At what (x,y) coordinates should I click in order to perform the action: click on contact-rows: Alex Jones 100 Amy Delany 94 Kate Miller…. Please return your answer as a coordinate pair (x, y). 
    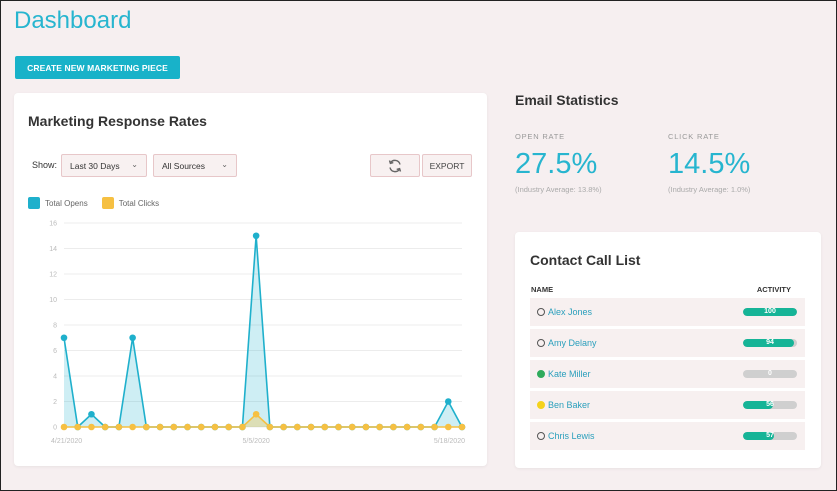
    Looking at the image, I should click on (667, 375).